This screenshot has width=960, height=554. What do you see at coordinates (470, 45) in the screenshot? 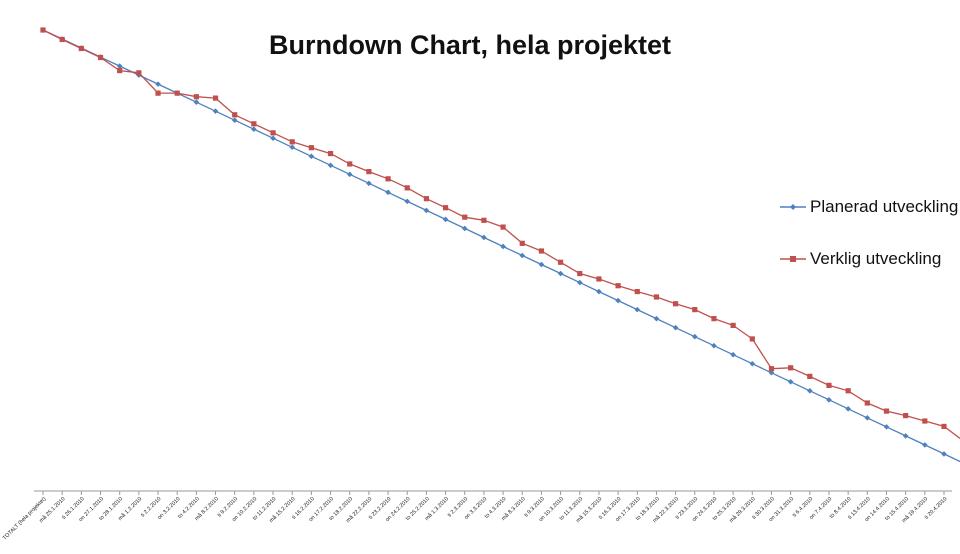
I see `chart-title: Burndown Chart, hela projektet` at bounding box center [470, 45].